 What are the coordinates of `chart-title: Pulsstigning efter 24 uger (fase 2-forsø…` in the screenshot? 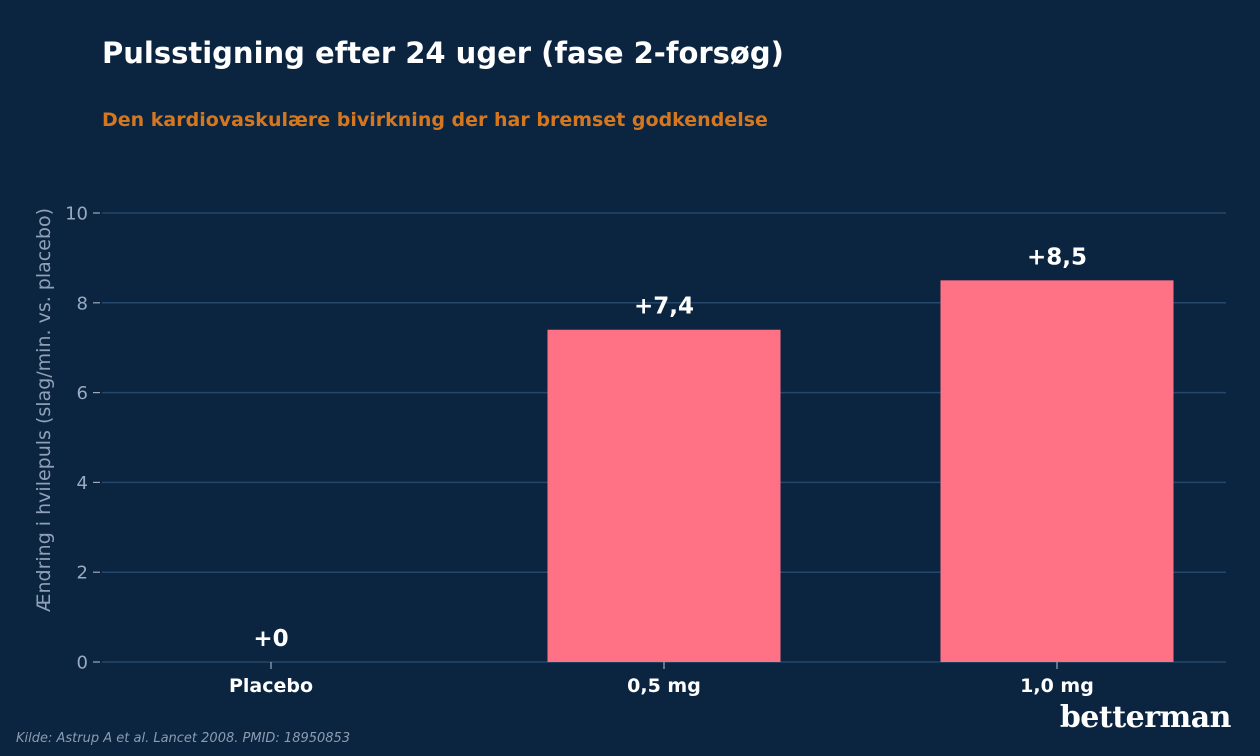 It's located at (443, 53).